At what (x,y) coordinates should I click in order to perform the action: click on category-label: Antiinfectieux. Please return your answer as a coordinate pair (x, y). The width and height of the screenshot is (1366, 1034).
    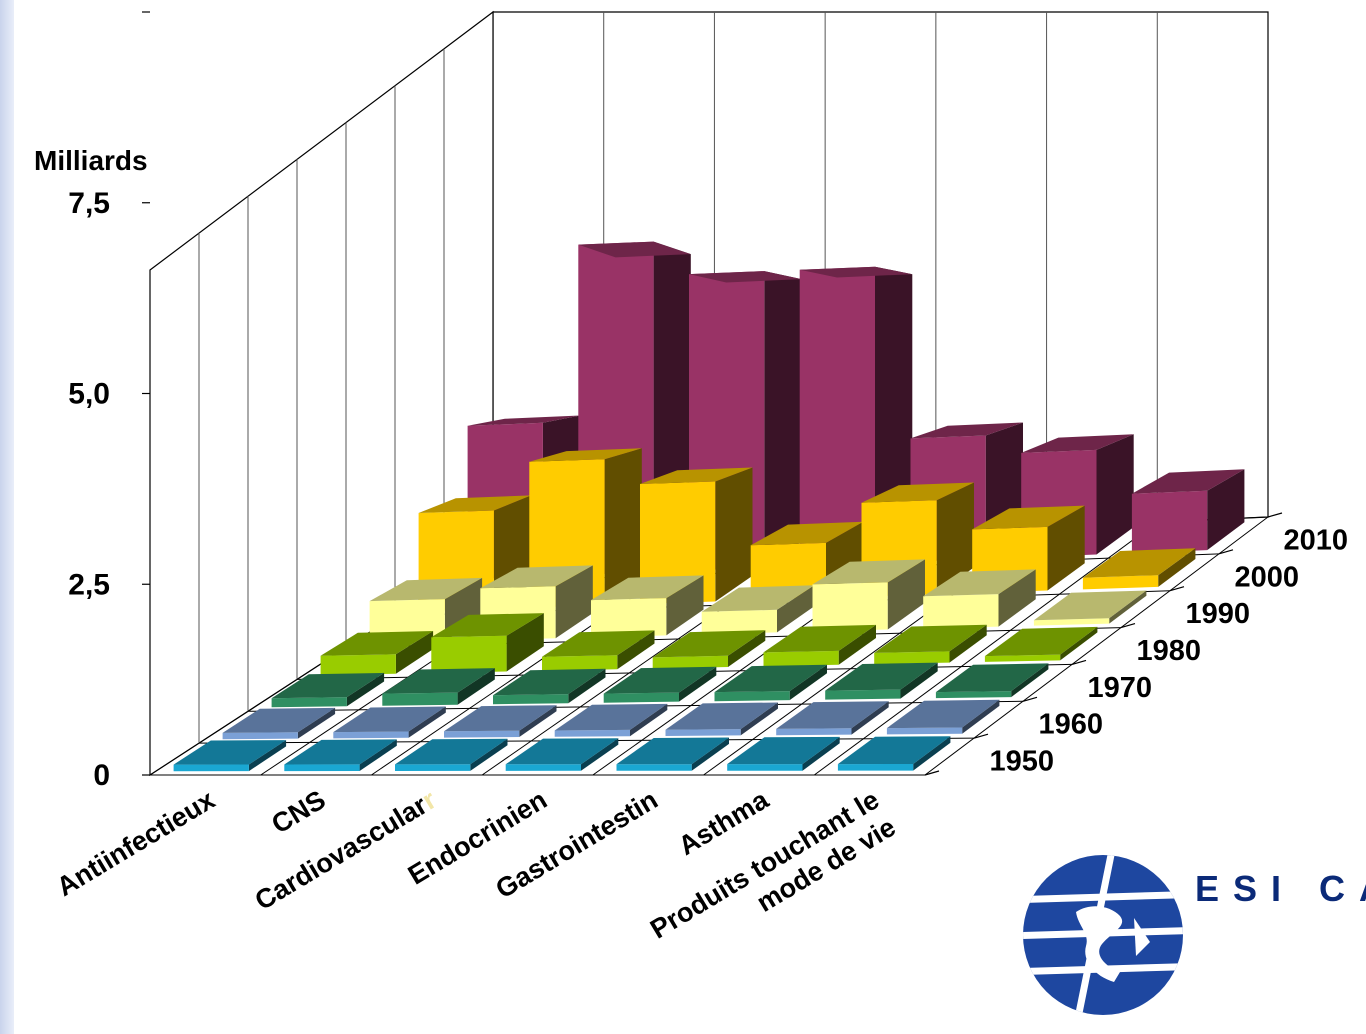
    Looking at the image, I should click on (136, 843).